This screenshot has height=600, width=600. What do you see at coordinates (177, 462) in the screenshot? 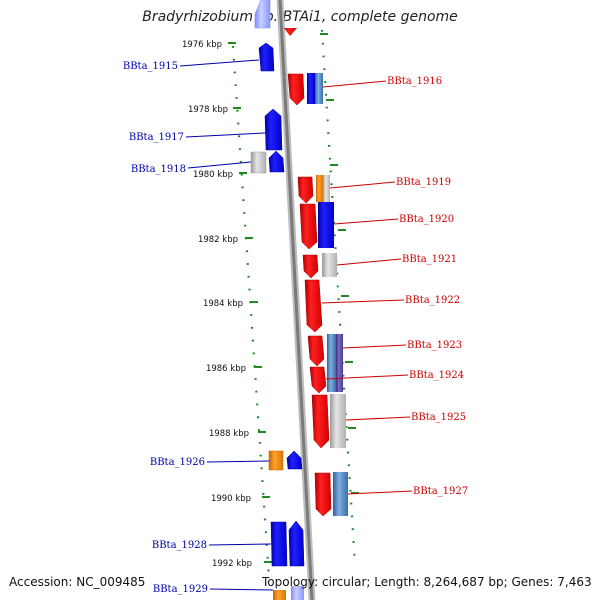
I see `gene-label-BBta_1926: BBta_1926` at bounding box center [177, 462].